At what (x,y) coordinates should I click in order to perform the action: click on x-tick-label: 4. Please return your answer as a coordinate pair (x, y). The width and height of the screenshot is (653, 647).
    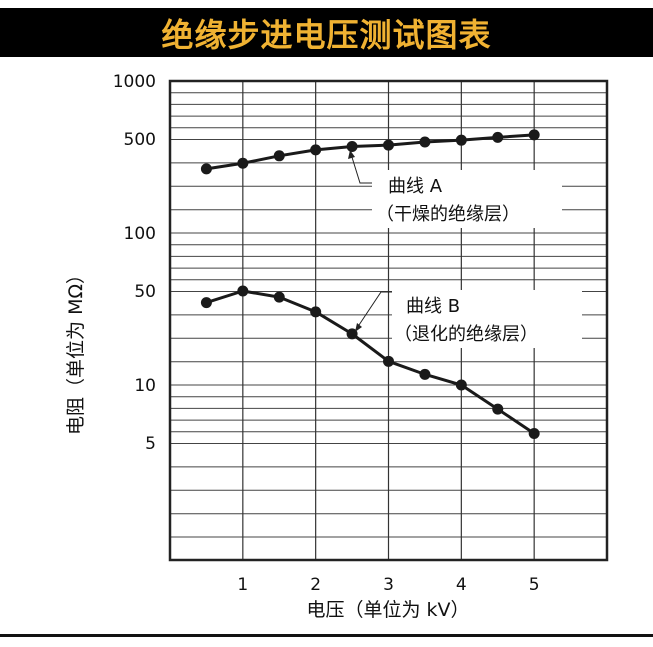
    Looking at the image, I should click on (461, 585).